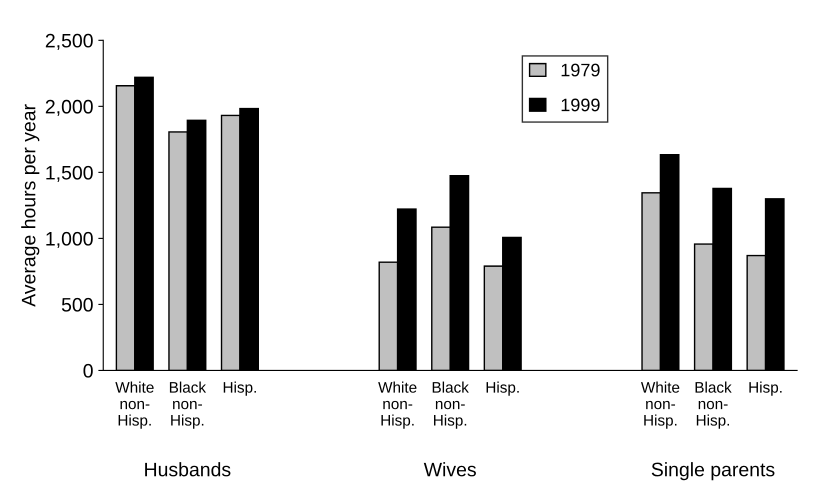  What do you see at coordinates (581, 105) in the screenshot?
I see `legend-label: 1999` at bounding box center [581, 105].